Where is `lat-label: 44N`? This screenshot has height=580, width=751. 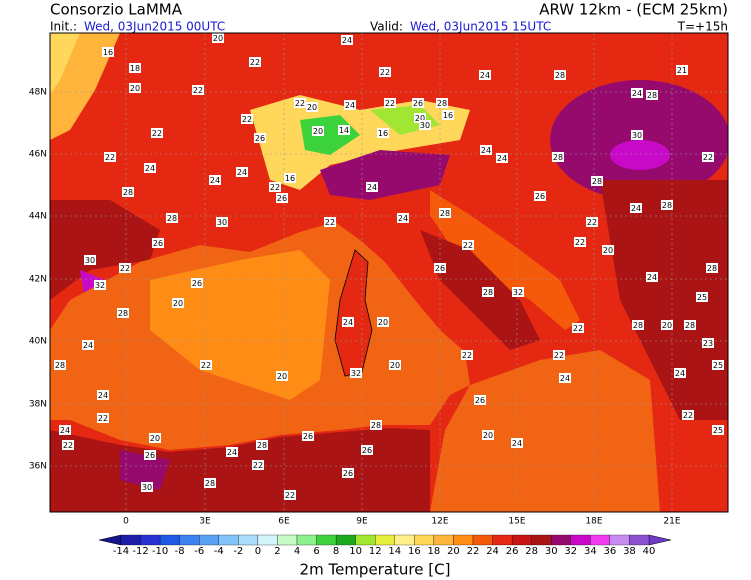 lat-label: 44N is located at coordinates (38, 217).